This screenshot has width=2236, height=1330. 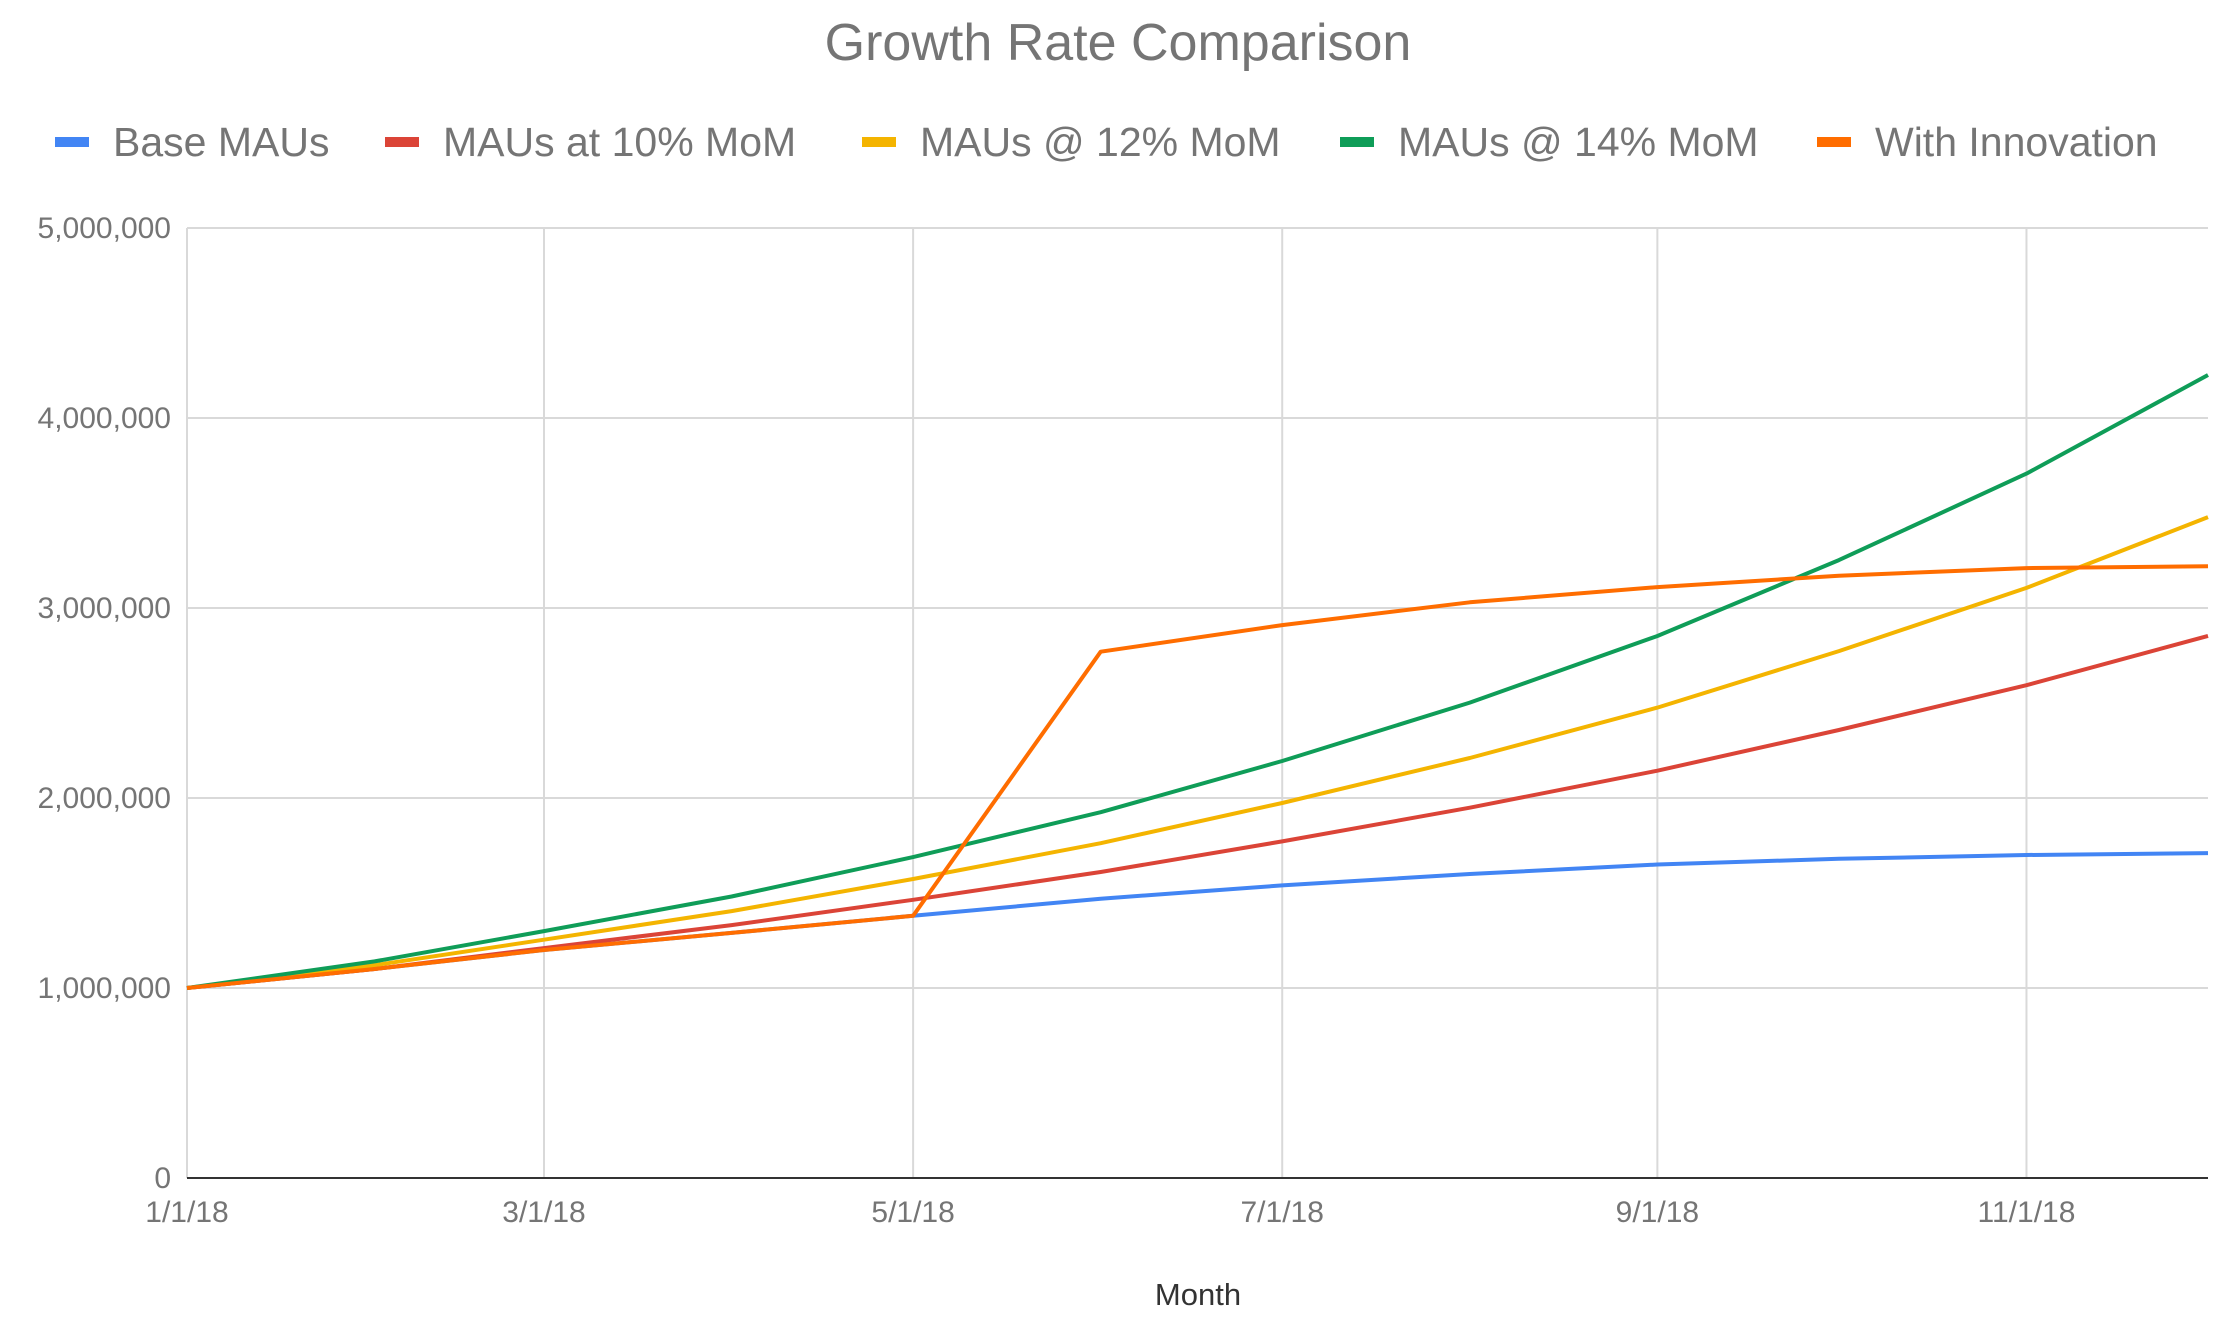 I want to click on x-tick-label: 11/1/18, so click(x=2027, y=1212).